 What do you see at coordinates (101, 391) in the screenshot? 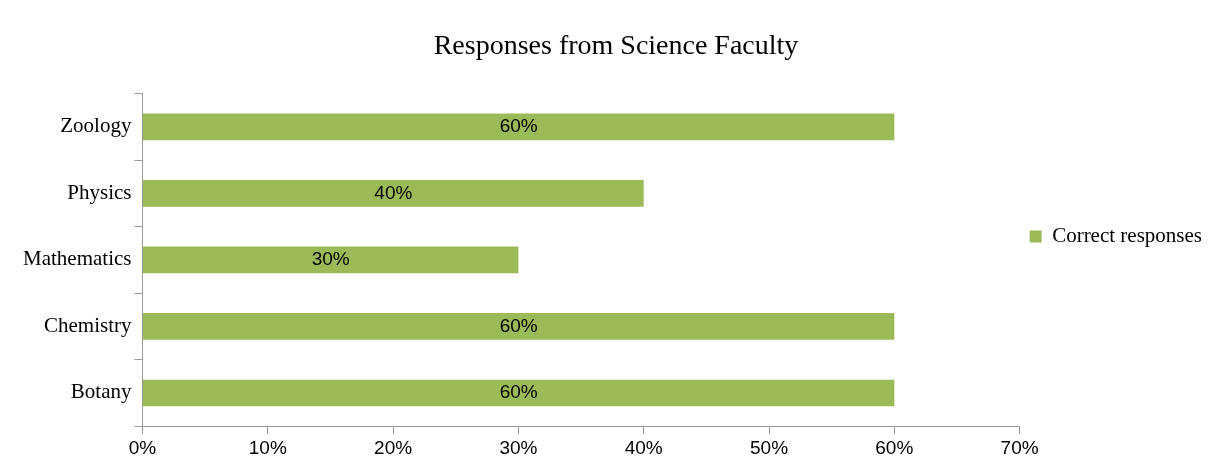
I see `y-tick-label: Botany` at bounding box center [101, 391].